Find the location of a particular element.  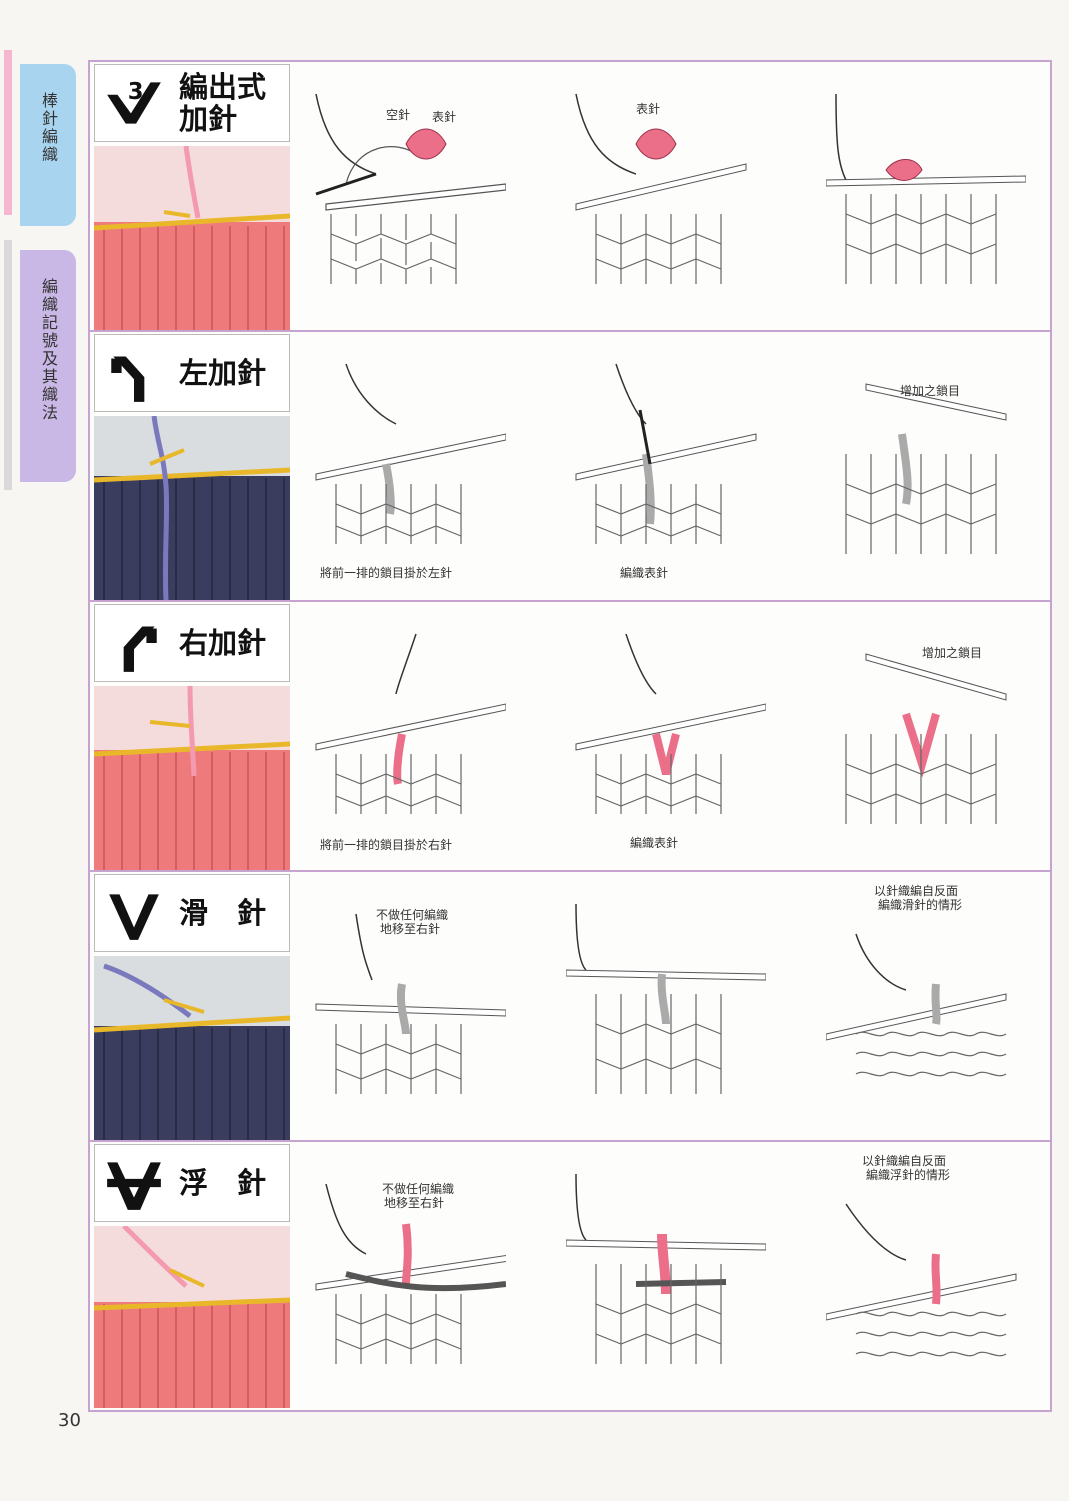

section-header: 右加針 is located at coordinates (192, 643).